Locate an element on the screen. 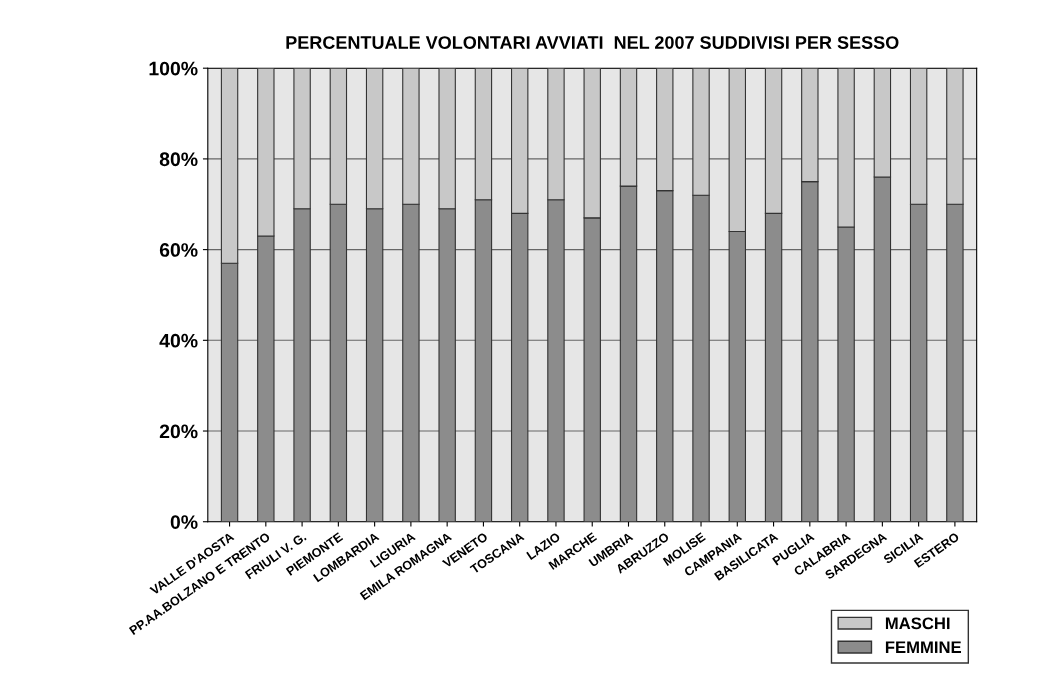 The width and height of the screenshot is (1039, 682). y-tick-label: 0% is located at coordinates (184, 522).